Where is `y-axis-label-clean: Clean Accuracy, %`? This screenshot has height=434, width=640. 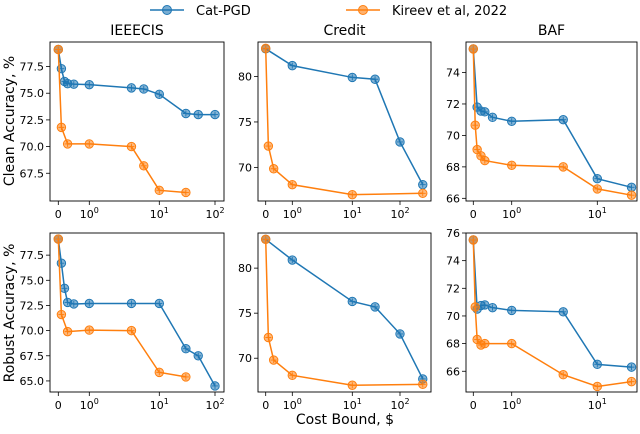 y-axis-label-clean: Clean Accuracy, % is located at coordinates (10, 121).